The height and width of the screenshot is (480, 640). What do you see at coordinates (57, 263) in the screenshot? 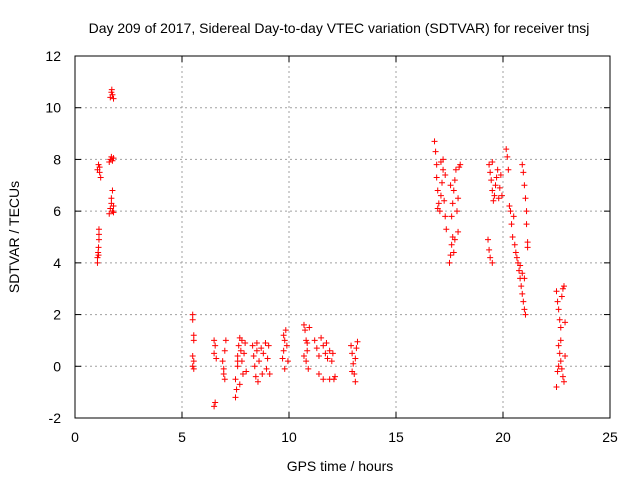
I see `y-tick-label: 4` at bounding box center [57, 263].